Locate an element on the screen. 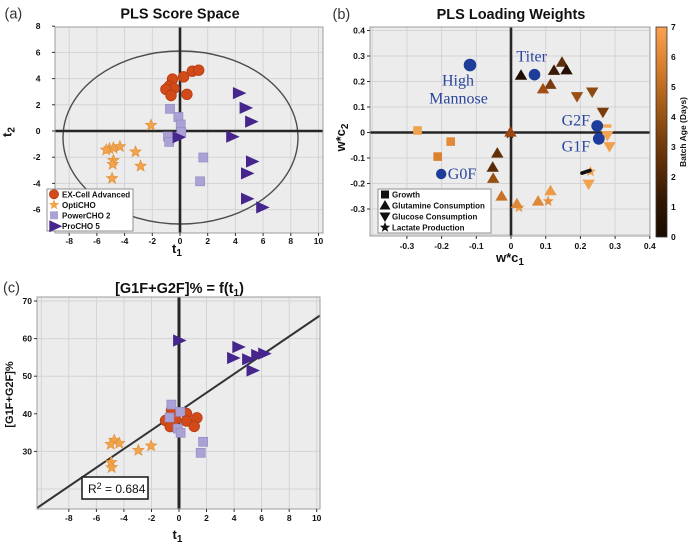 The height and width of the screenshot is (549, 693). svg-text: (c) is located at coordinates (11, 289).